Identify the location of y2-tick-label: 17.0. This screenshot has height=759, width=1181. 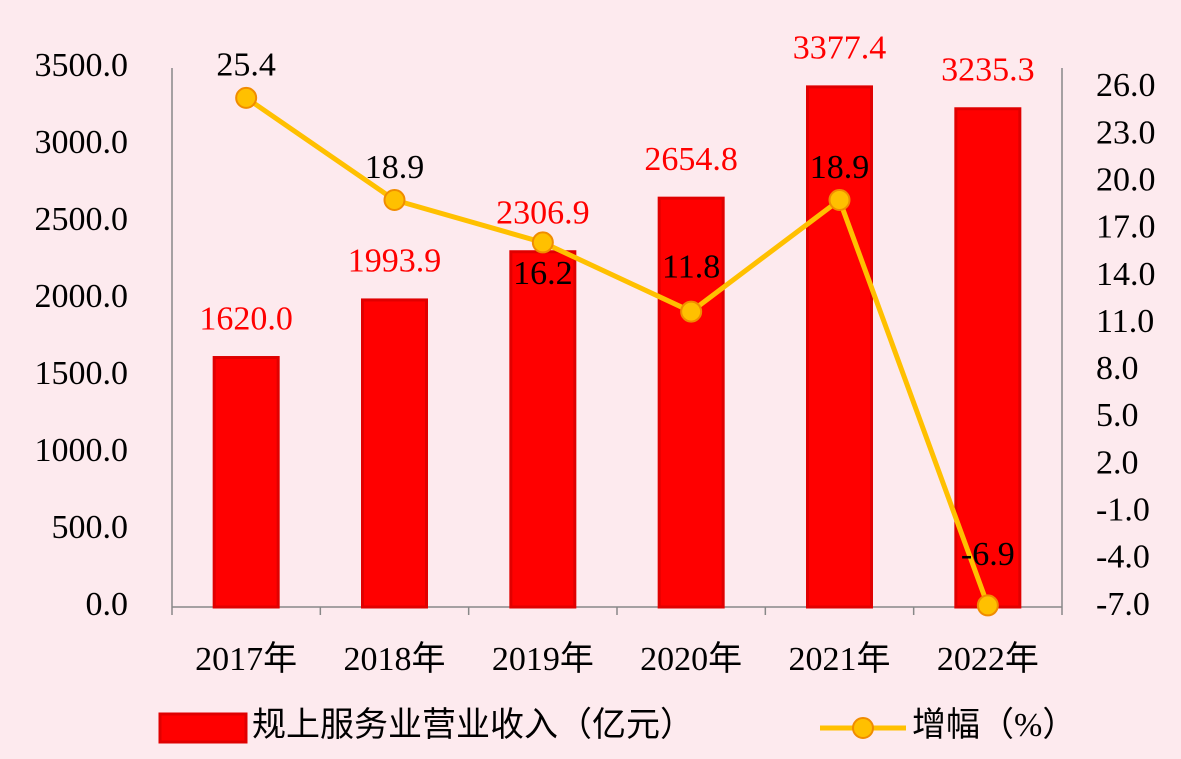
(1126, 227).